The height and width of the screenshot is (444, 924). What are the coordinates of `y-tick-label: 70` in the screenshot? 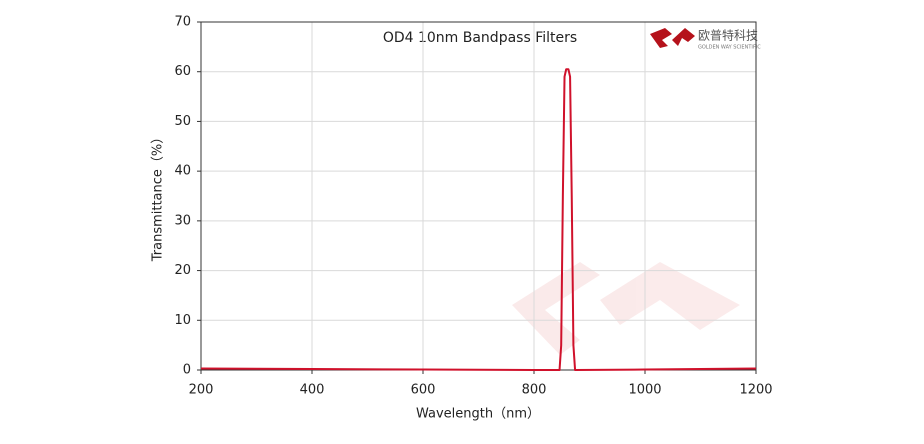 It's located at (182, 22).